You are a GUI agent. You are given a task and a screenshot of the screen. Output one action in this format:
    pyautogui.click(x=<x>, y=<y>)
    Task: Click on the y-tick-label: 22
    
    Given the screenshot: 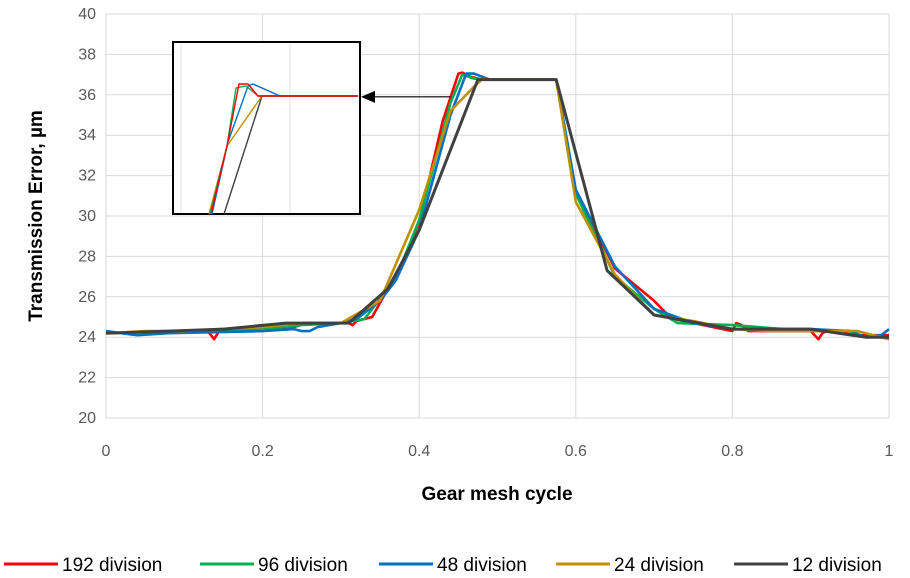 What is the action you would take?
    pyautogui.click(x=87, y=378)
    